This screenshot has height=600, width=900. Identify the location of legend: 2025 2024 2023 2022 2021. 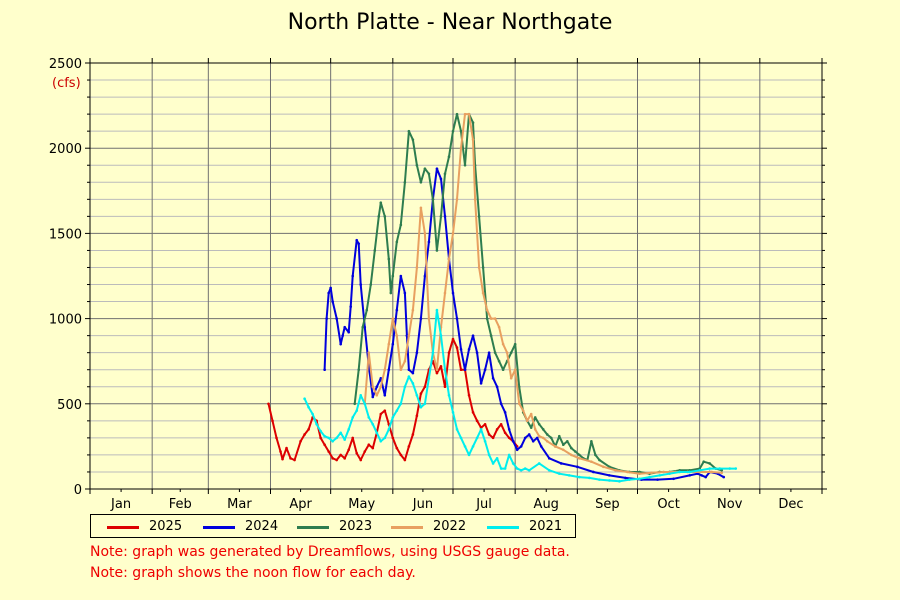
(333, 526).